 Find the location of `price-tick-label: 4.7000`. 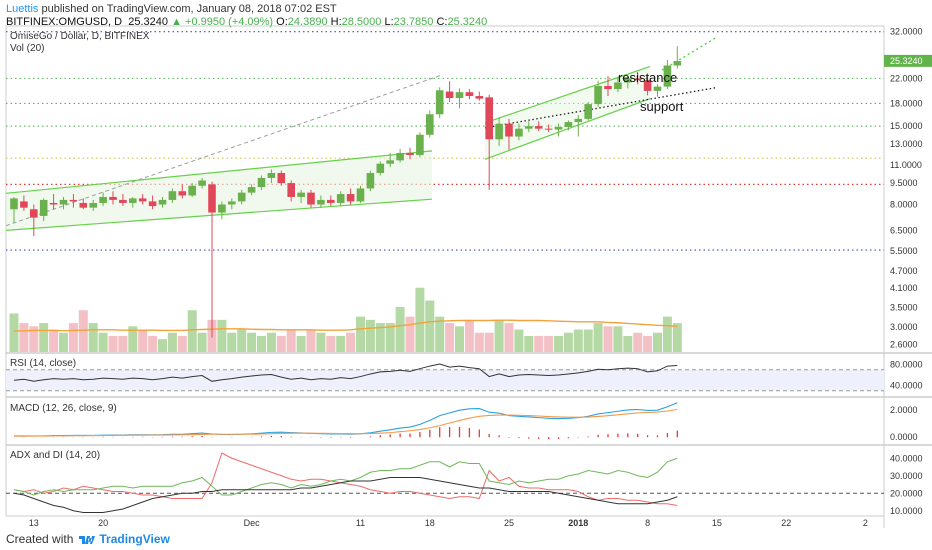

price-tick-label: 4.7000 is located at coordinates (904, 271).